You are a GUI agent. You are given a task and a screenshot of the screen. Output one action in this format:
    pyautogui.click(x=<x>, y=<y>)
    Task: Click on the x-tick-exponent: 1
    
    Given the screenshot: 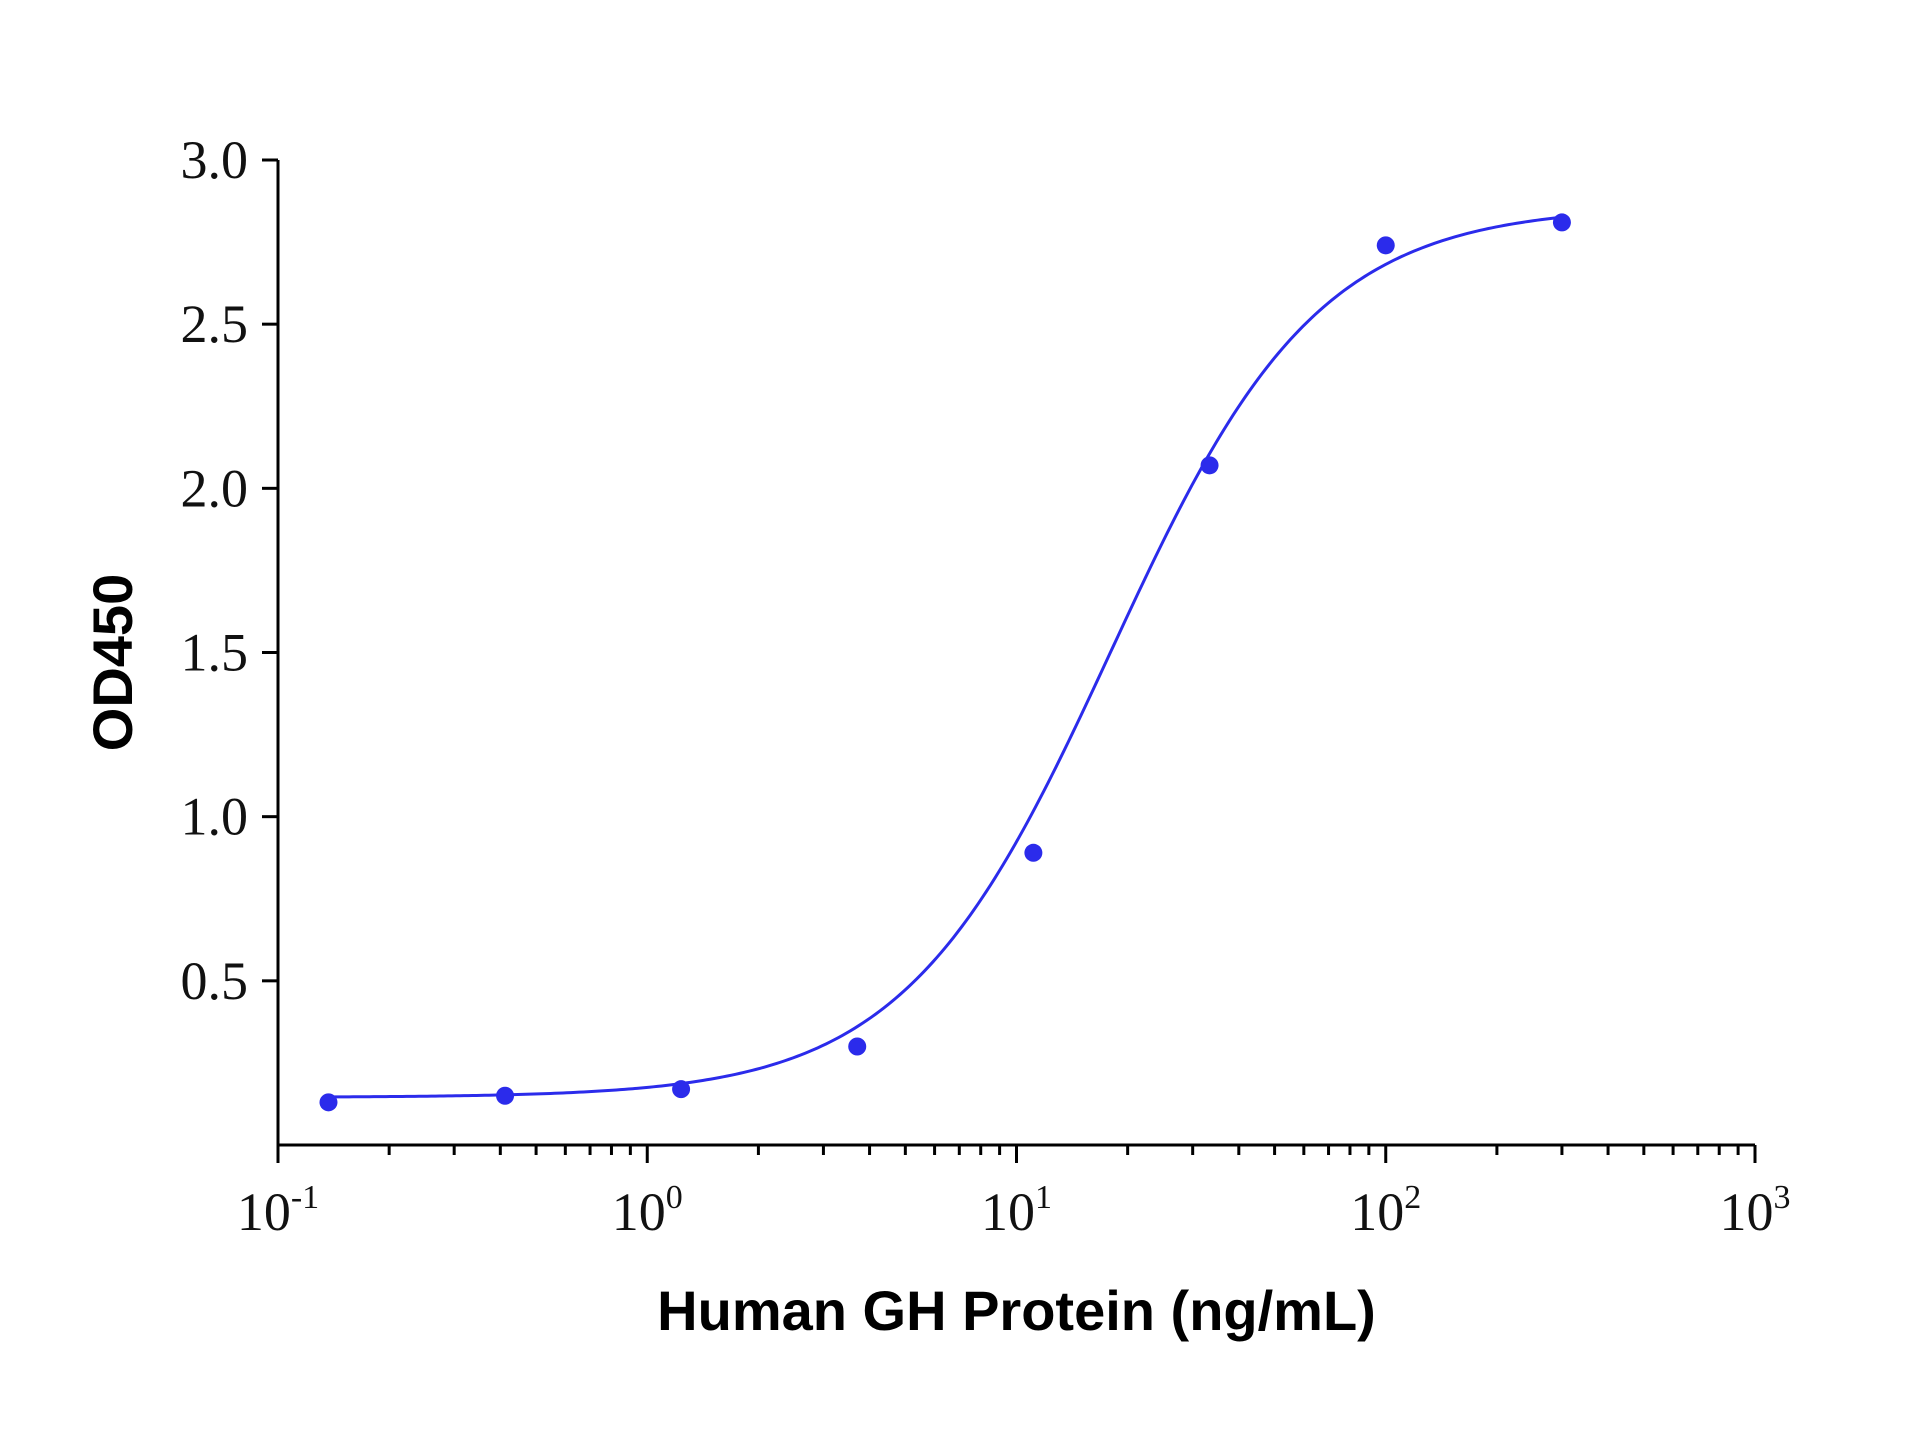 What is the action you would take?
    pyautogui.click(x=1043, y=1197)
    